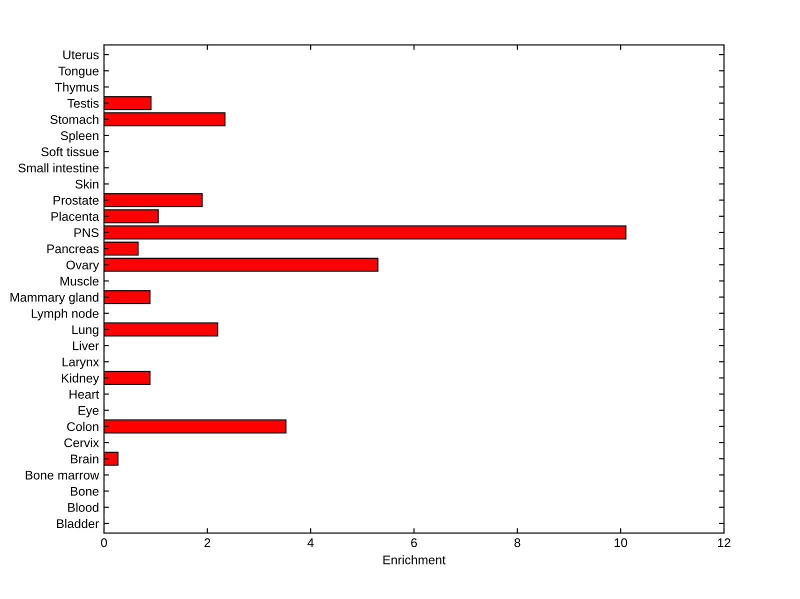 The width and height of the screenshot is (800, 599). I want to click on y-tick-label: Larynx, so click(81, 363).